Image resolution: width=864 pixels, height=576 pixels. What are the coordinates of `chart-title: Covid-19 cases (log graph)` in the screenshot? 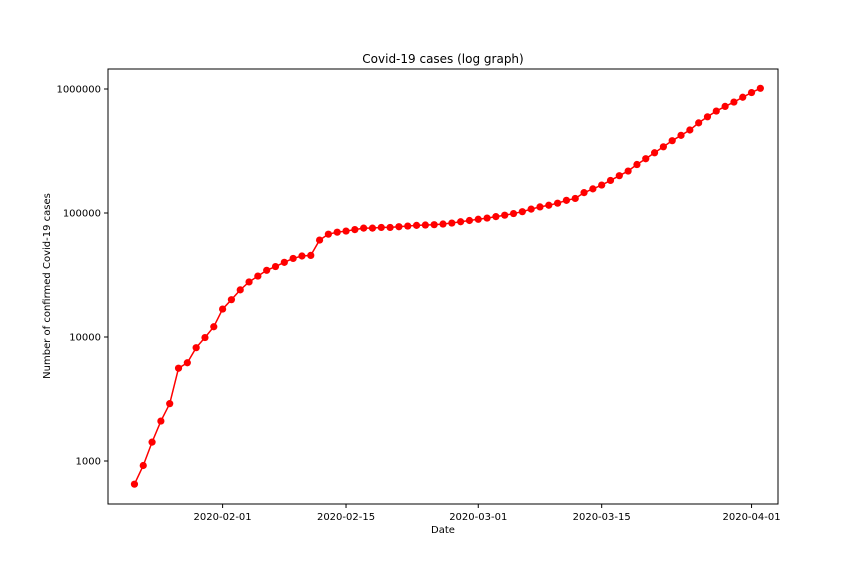 It's located at (442, 59).